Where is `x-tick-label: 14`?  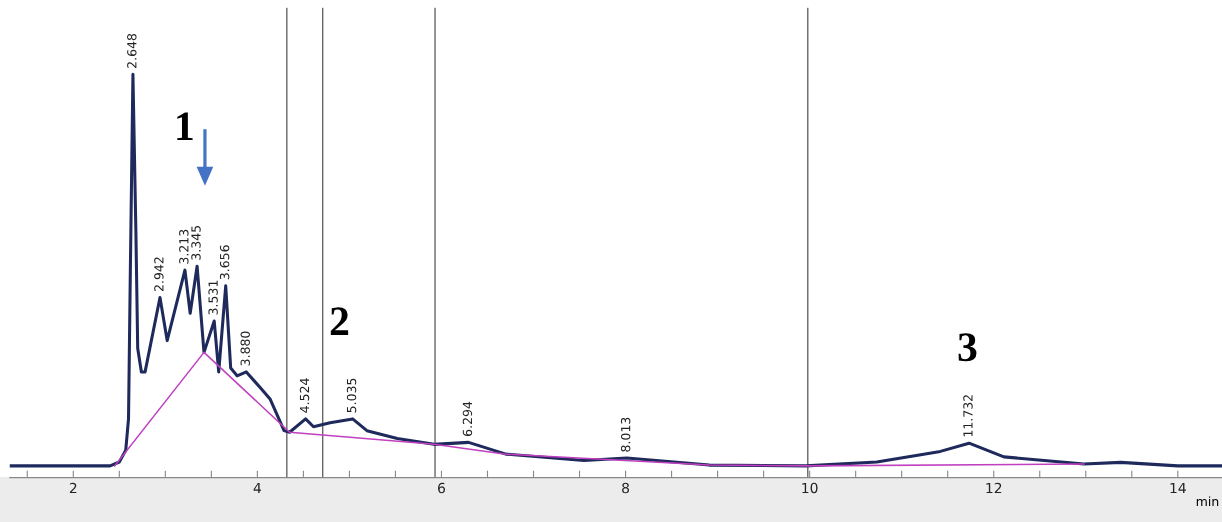 x-tick-label: 14 is located at coordinates (1178, 488).